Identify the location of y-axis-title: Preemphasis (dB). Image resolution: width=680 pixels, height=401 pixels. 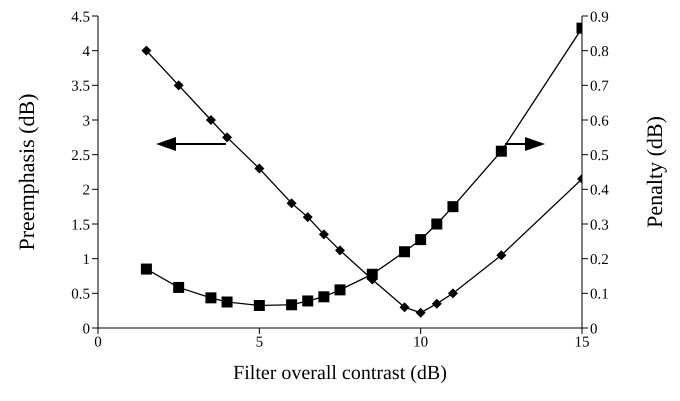
(26, 172).